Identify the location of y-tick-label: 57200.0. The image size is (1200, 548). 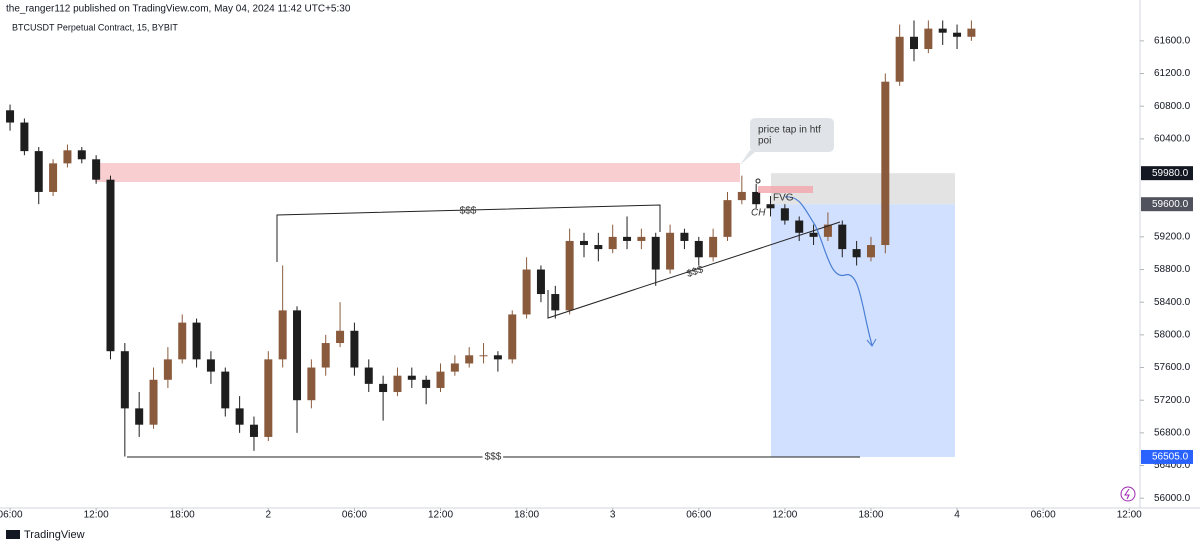
(1172, 400).